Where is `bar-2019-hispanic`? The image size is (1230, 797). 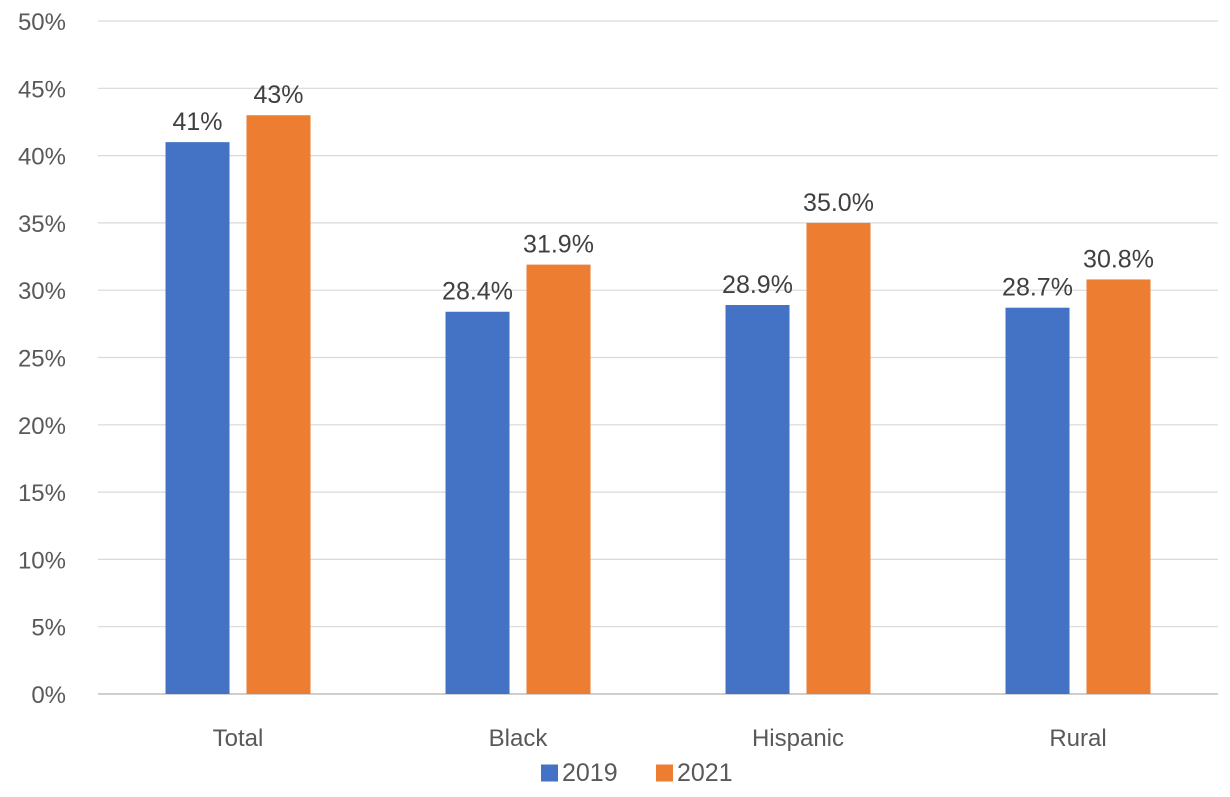
bar-2019-hispanic is located at coordinates (757, 499).